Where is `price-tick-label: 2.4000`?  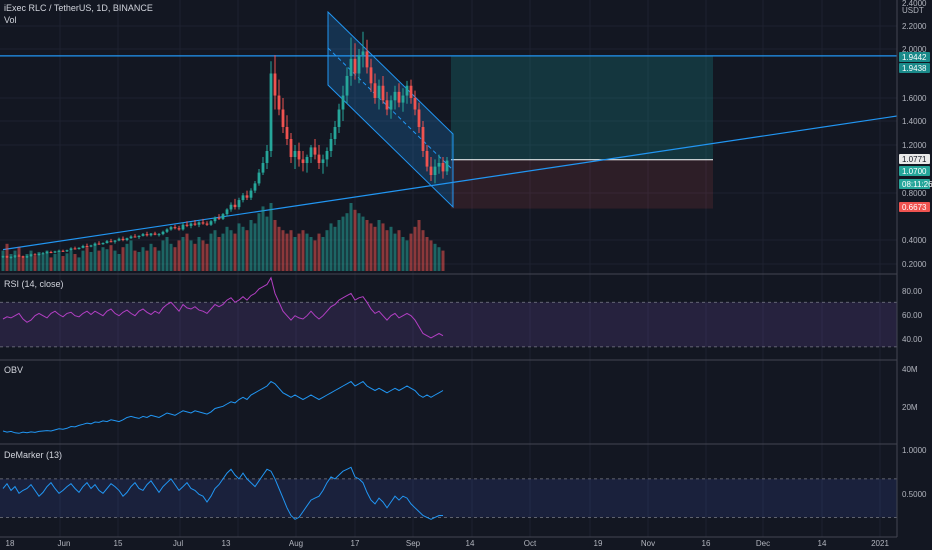 price-tick-label: 2.4000 is located at coordinates (914, 4).